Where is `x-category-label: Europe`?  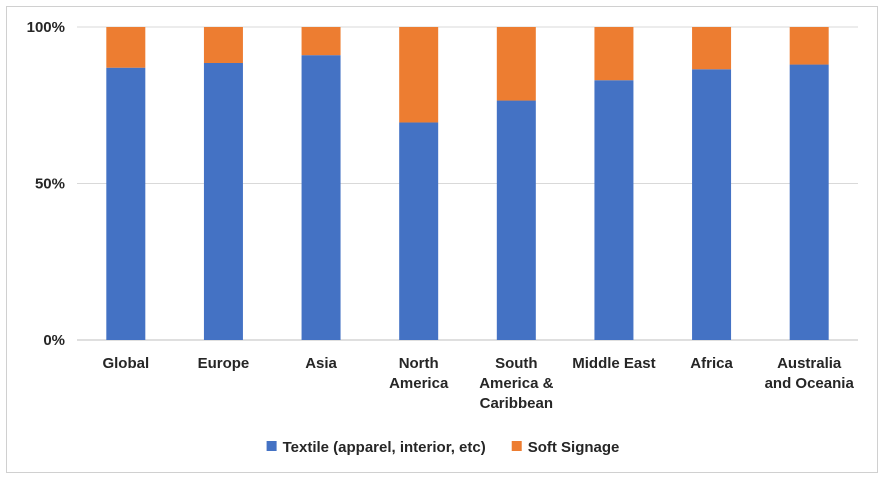
x-category-label: Europe is located at coordinates (224, 363).